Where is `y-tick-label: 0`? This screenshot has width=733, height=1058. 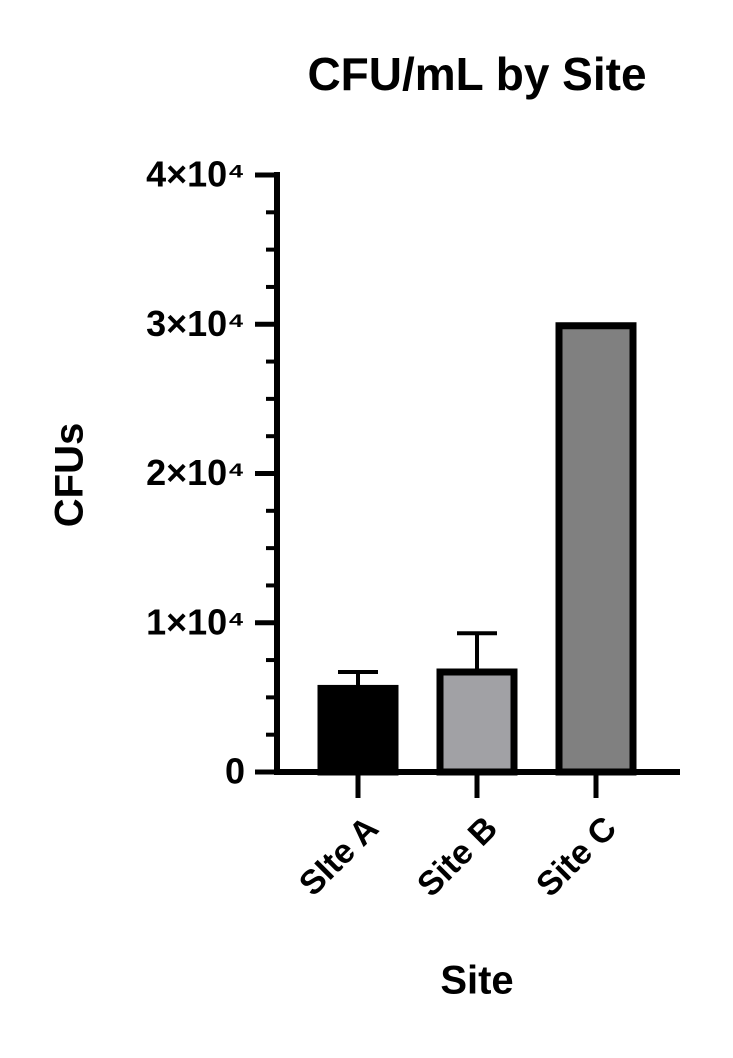 y-tick-label: 0 is located at coordinates (235, 771).